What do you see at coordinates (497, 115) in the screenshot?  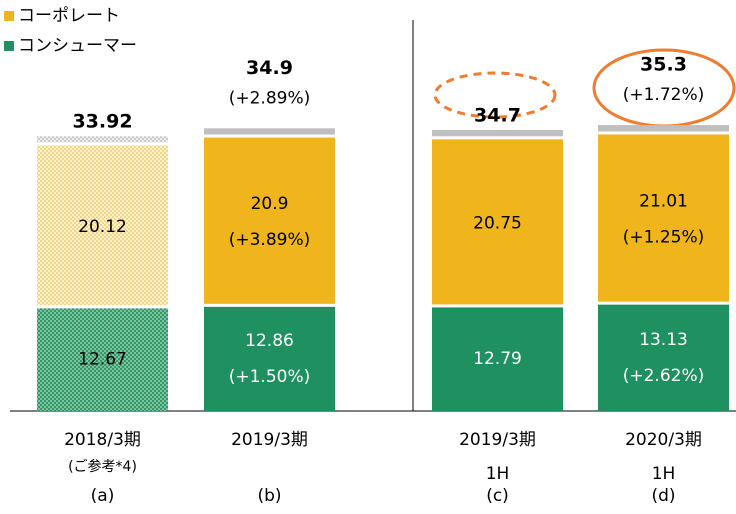 I see `total-label: 34.7` at bounding box center [497, 115].